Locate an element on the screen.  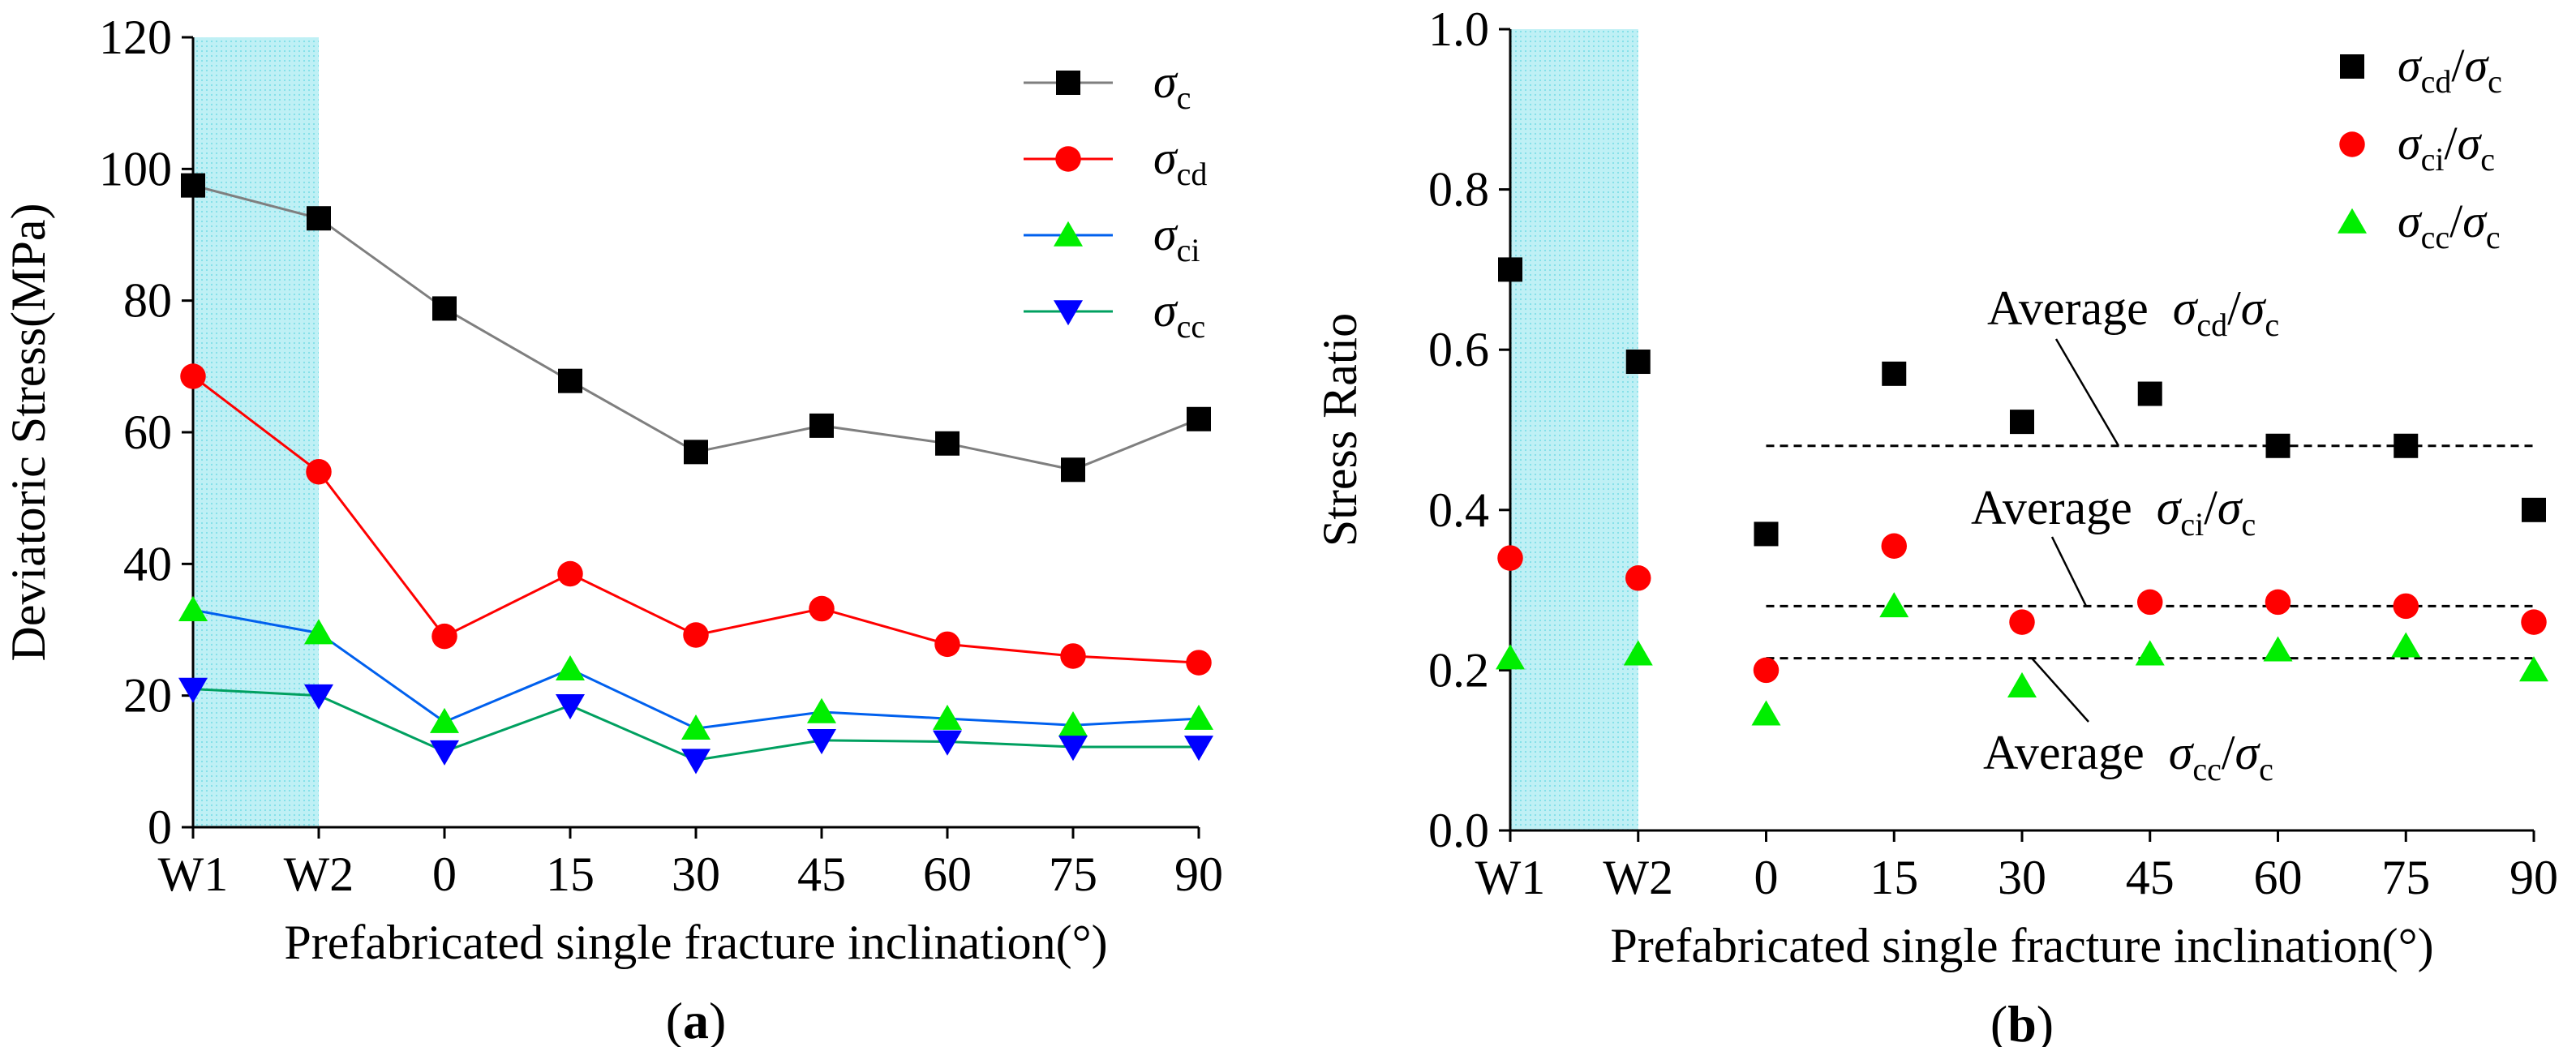
annotation-leader is located at coordinates (2060, 690).